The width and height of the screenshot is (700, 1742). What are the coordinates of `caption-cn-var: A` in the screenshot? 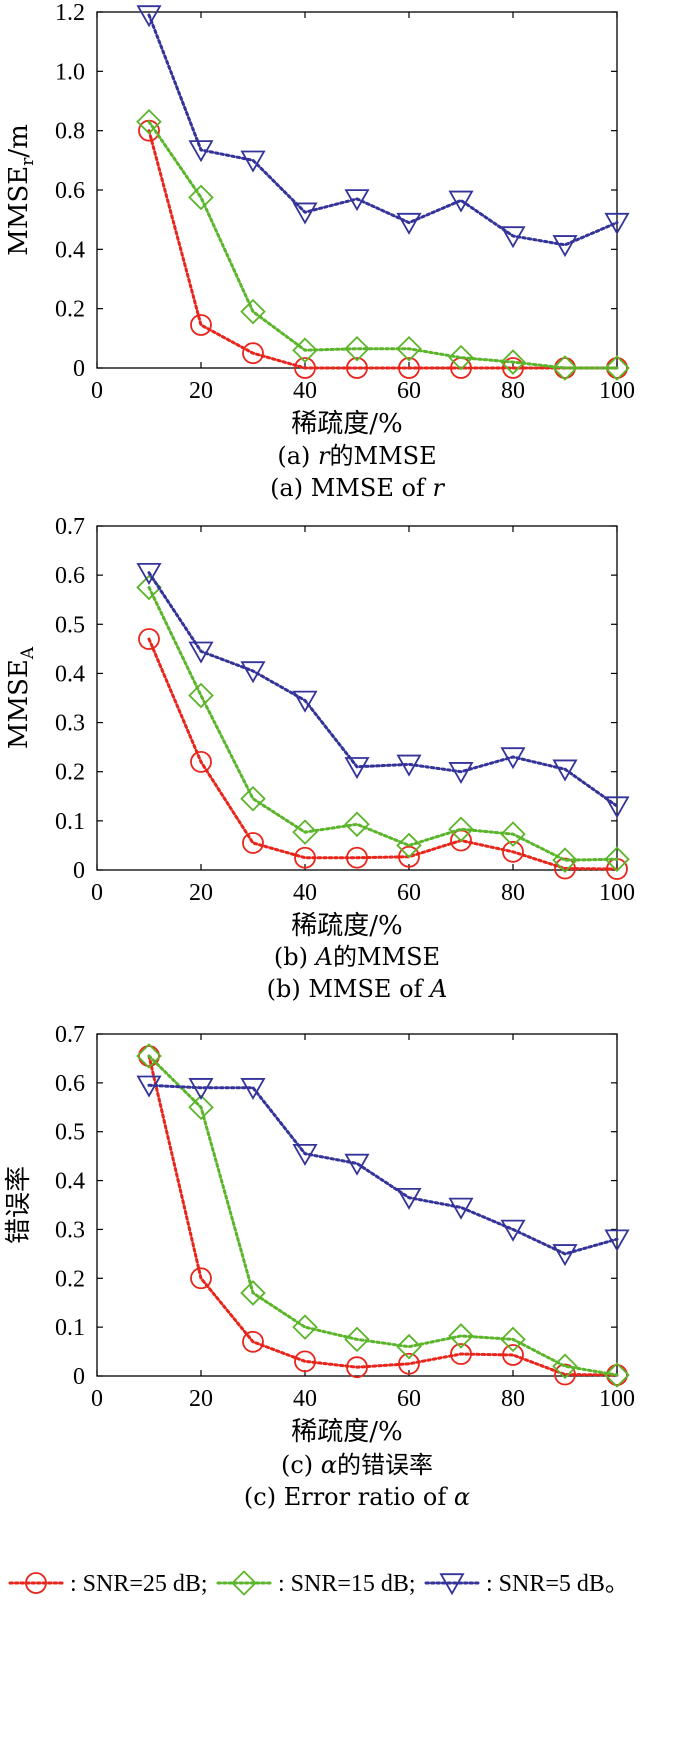 It's located at (323, 957).